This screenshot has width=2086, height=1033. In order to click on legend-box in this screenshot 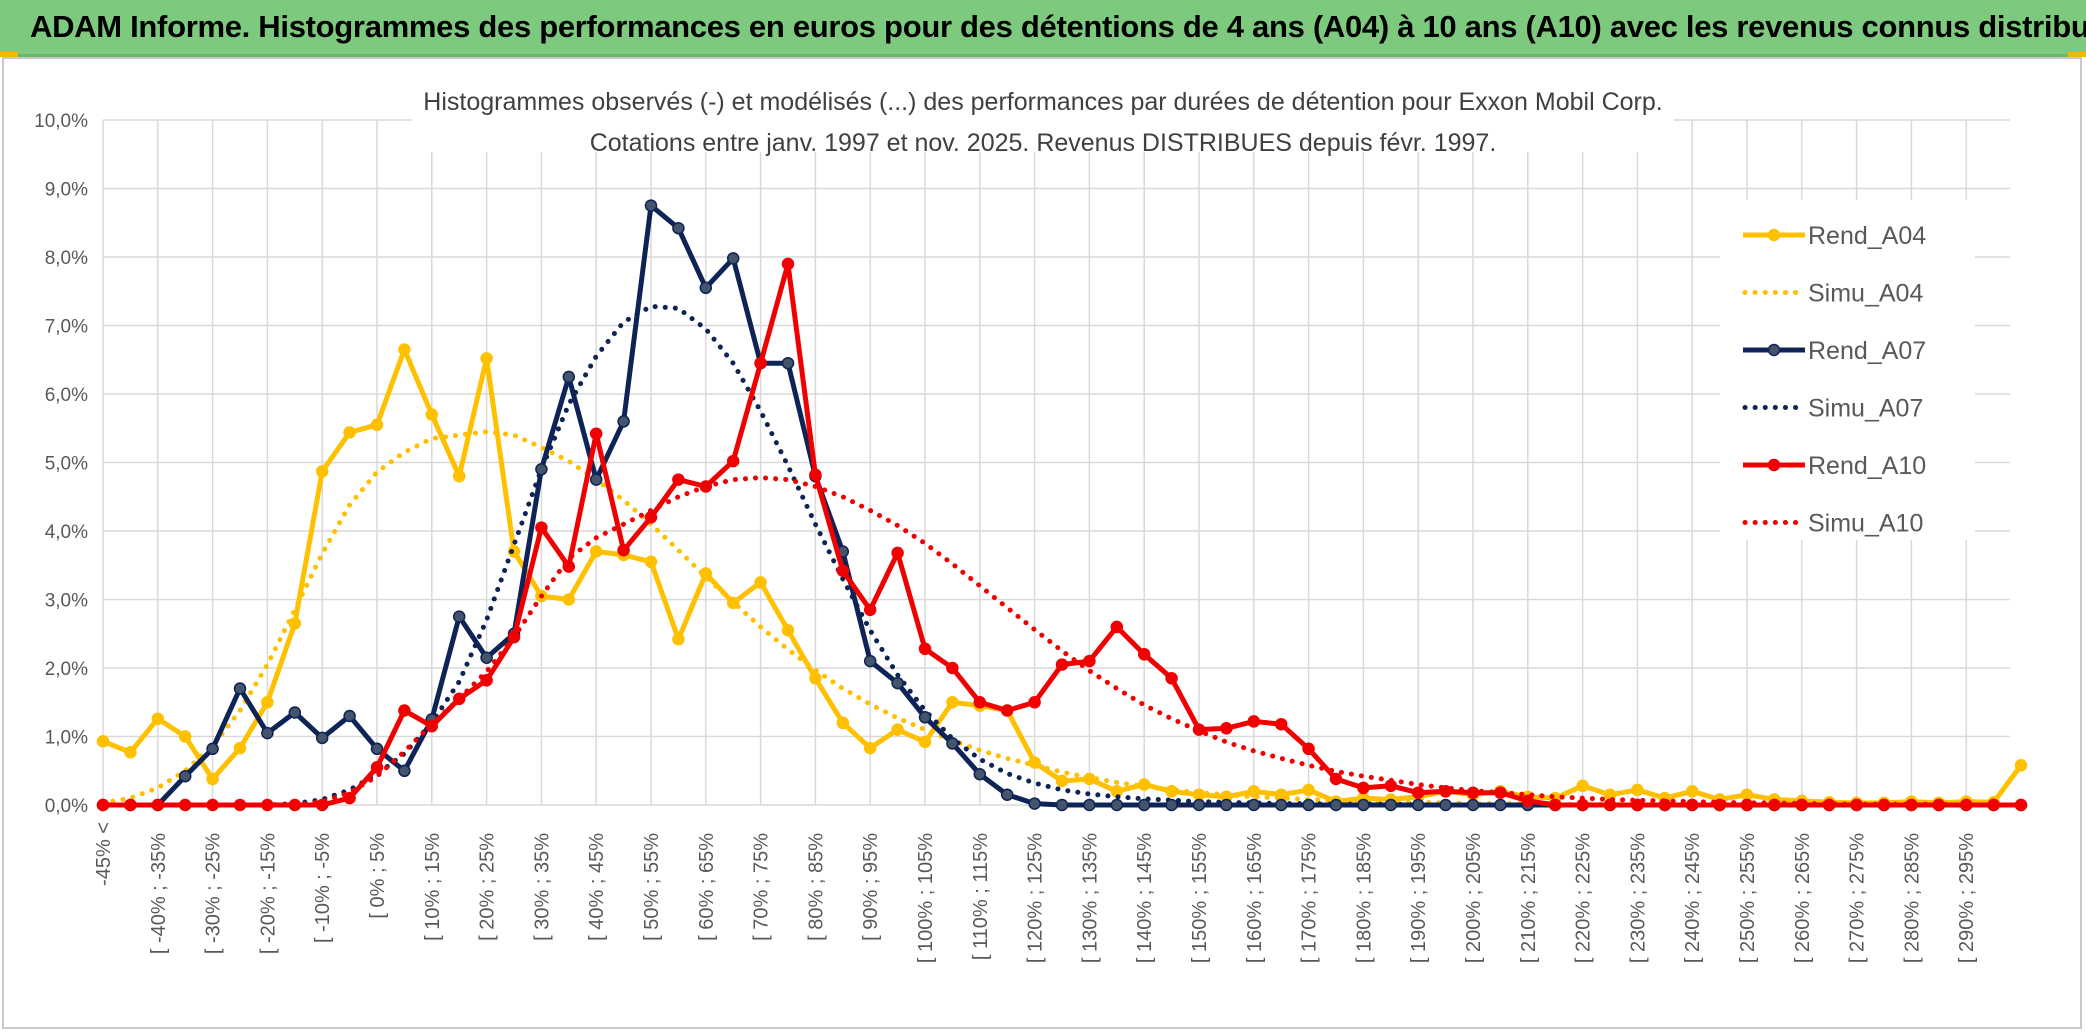, I will do `click(1847, 370)`.